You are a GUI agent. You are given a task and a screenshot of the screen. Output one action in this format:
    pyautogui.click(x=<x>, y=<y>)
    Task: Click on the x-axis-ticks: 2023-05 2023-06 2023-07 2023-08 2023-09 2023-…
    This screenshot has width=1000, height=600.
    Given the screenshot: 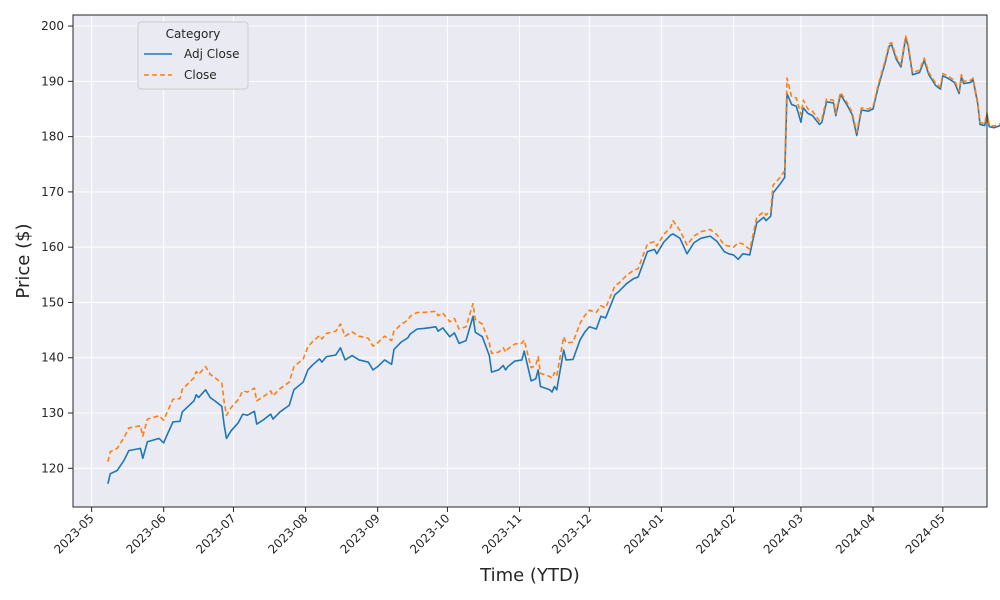 What is the action you would take?
    pyautogui.click(x=499, y=532)
    